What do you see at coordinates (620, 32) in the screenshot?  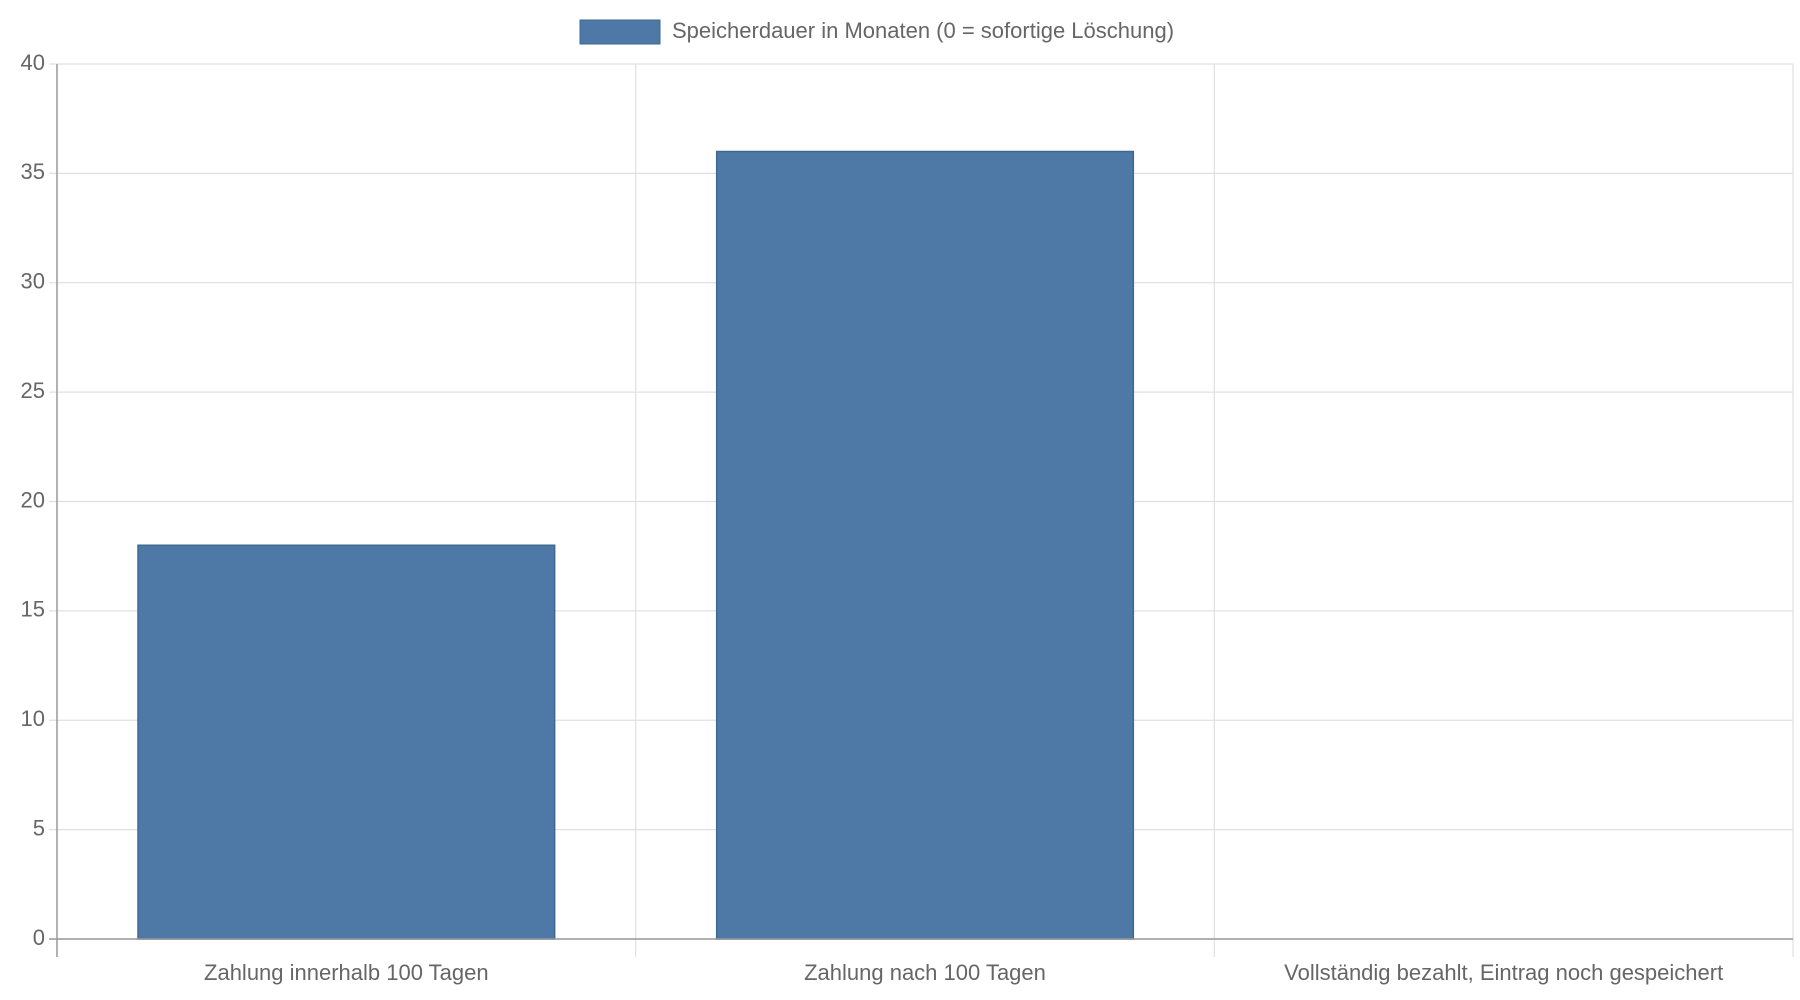 I see `legend-swatch` at bounding box center [620, 32].